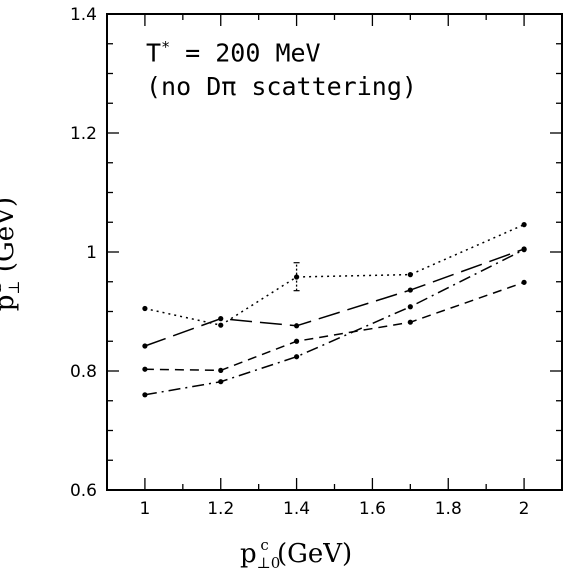 Image resolution: width=577 pixels, height=578 pixels. What do you see at coordinates (296, 509) in the screenshot?
I see `x-tick-label: 1.4` at bounding box center [296, 509].